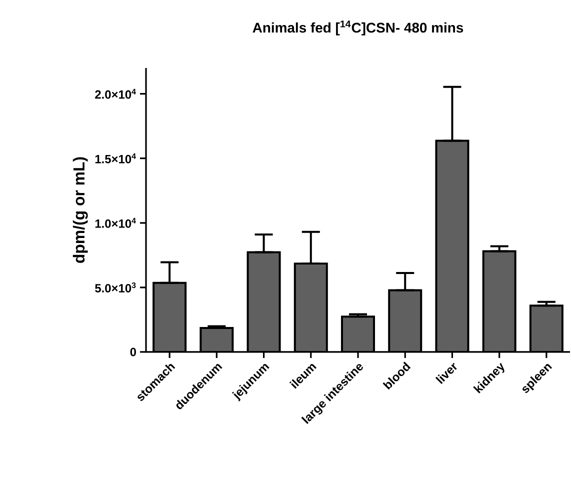 The width and height of the screenshot is (571, 488). Describe the element at coordinates (115, 93) in the screenshot. I see `y-tick-label: 2.0×10$^{4}$` at that location.